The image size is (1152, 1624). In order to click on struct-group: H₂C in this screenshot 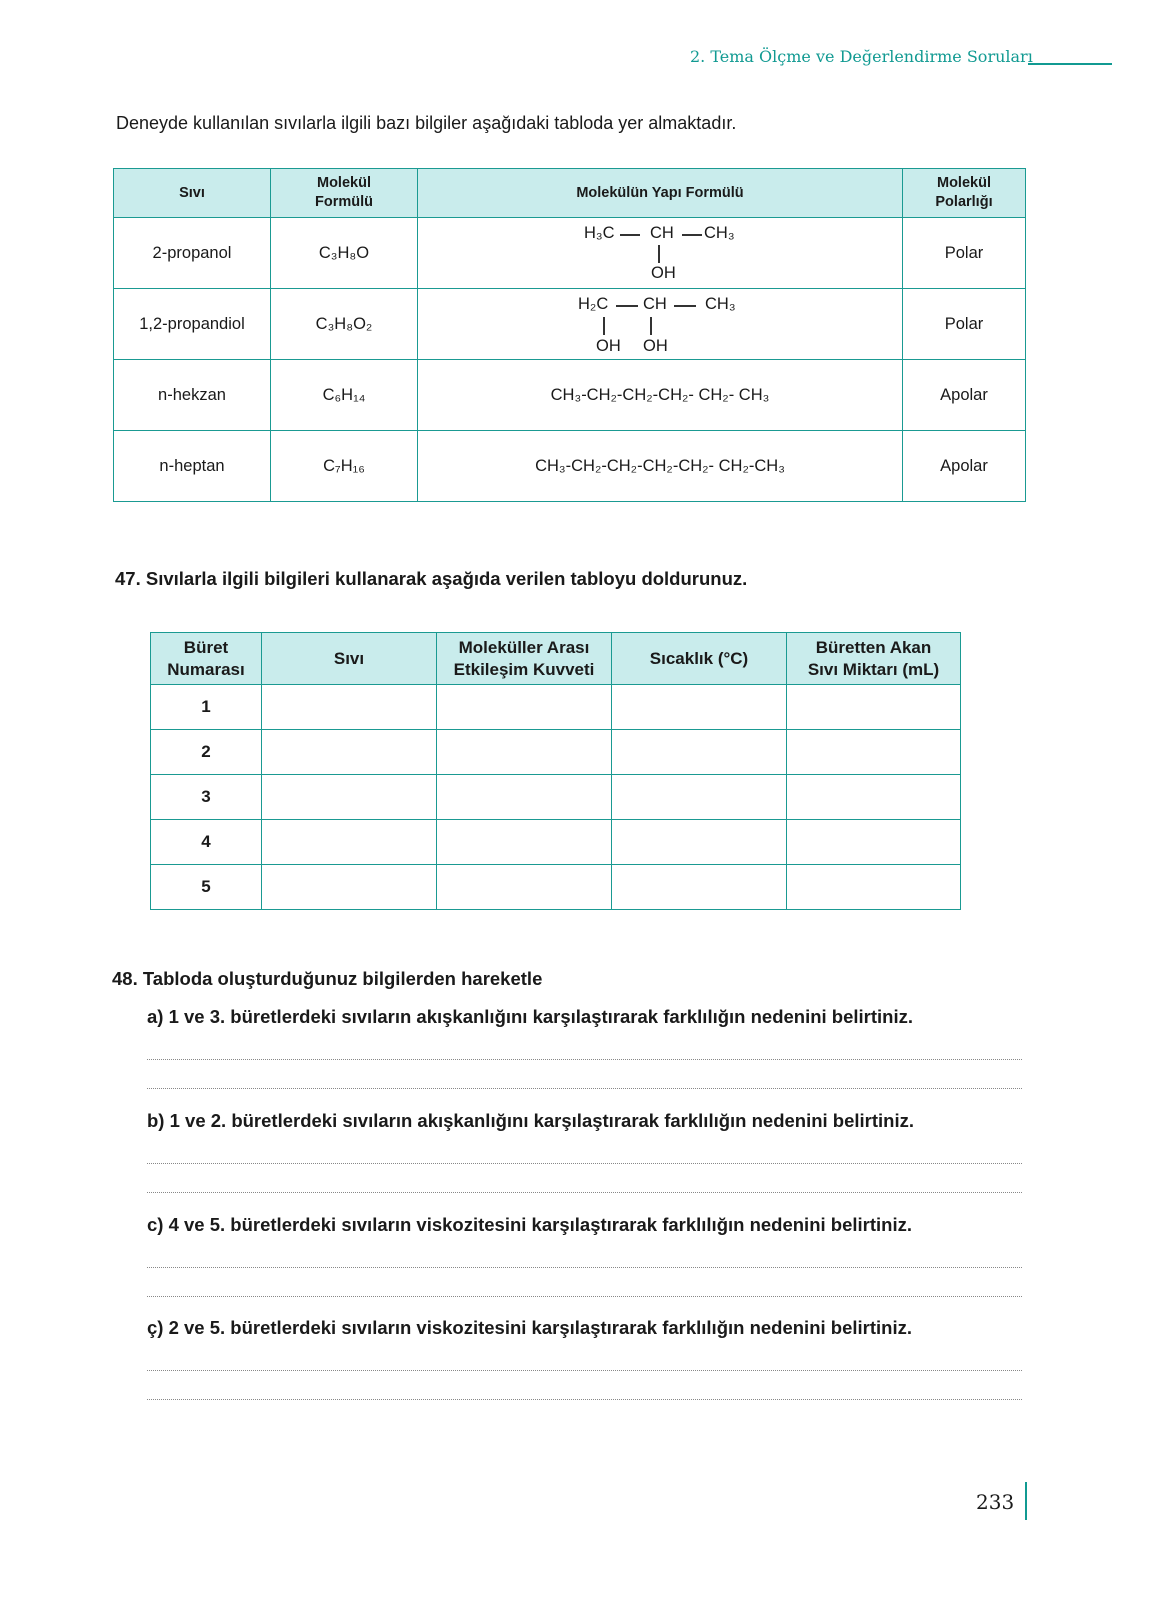, I will do `click(593, 304)`.